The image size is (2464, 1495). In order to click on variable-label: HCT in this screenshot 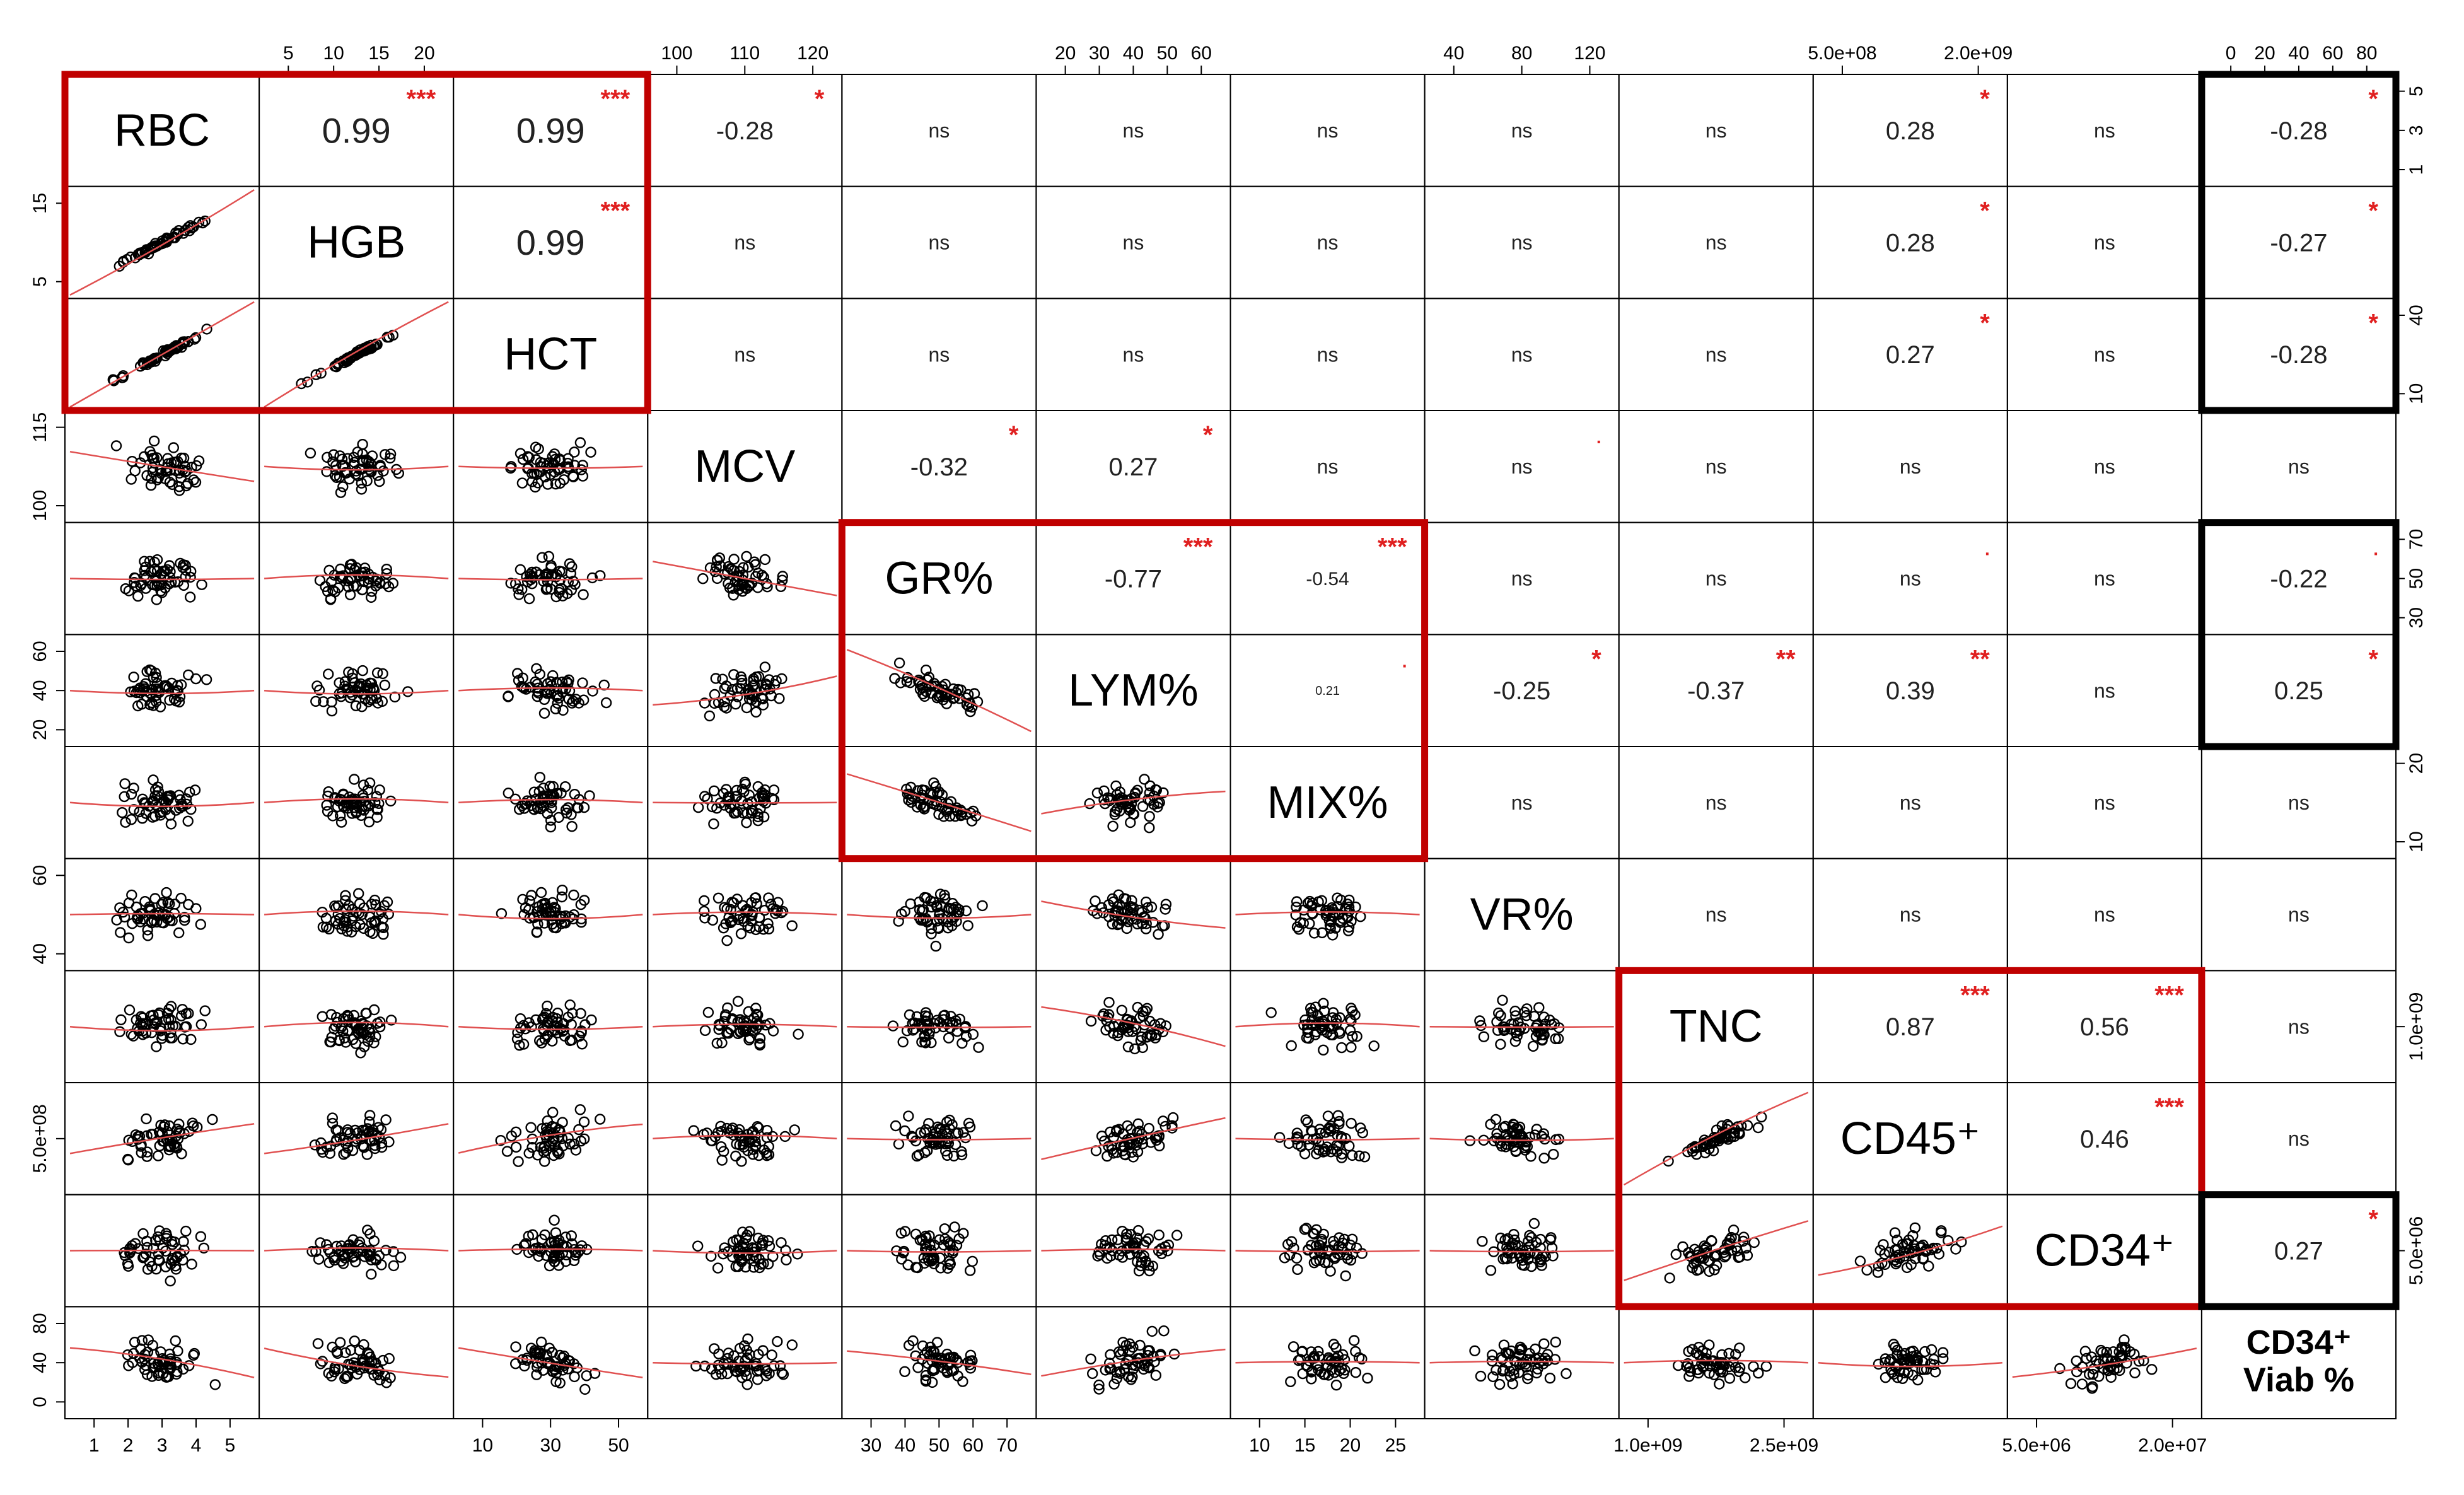, I will do `click(550, 354)`.